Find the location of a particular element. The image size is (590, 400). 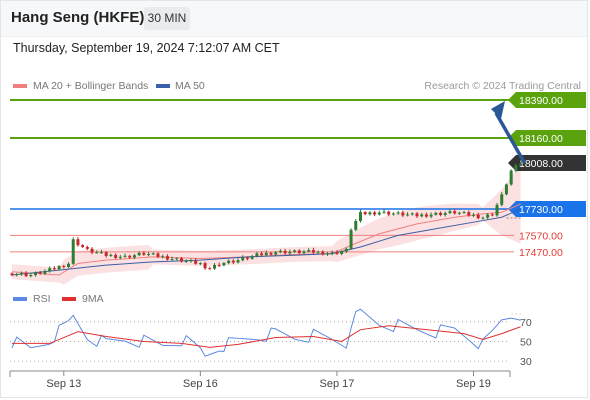

instrument-title: Hang Seng (HKFE) is located at coordinates (78, 17).